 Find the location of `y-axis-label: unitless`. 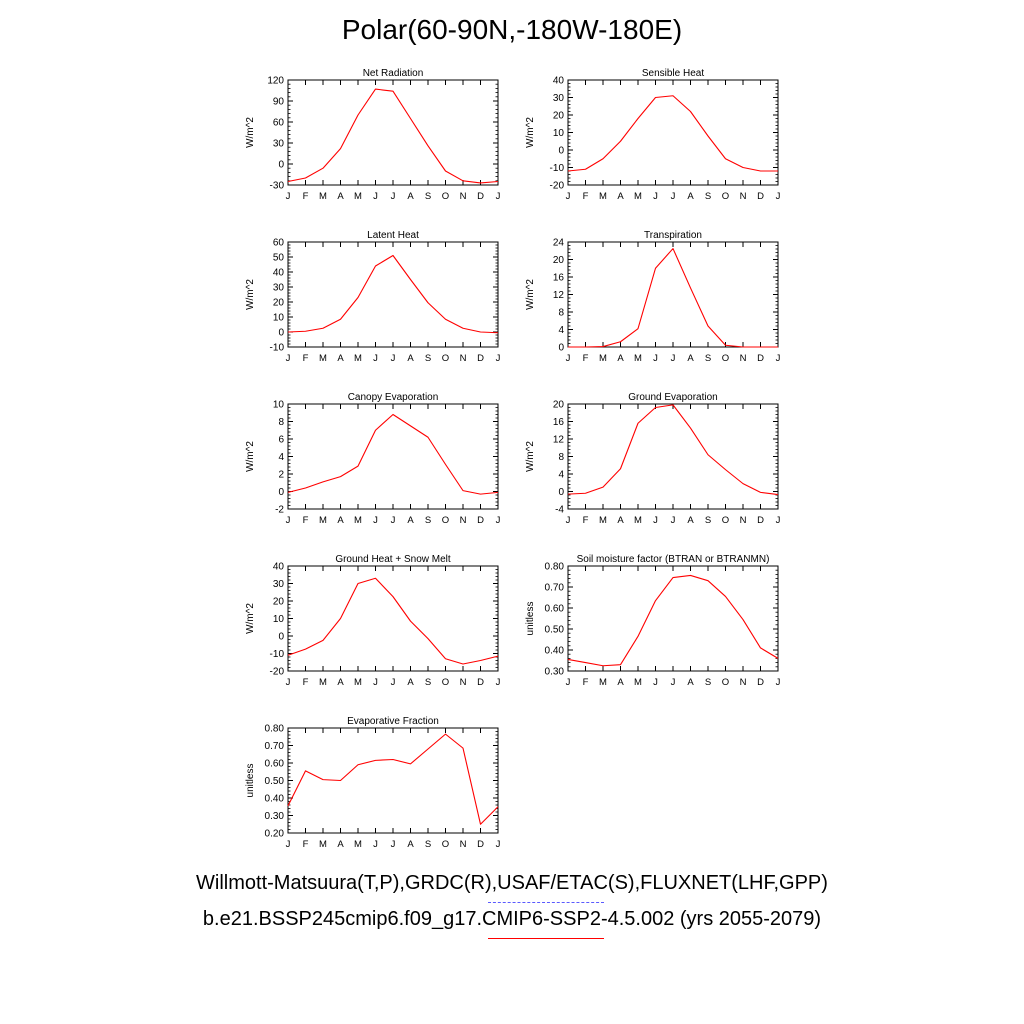

y-axis-label: unitless is located at coordinates (530, 619).